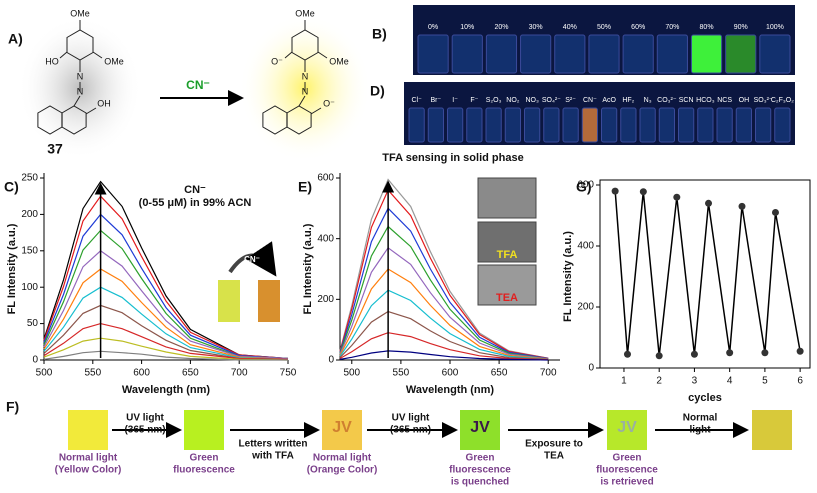 The image size is (817, 493). I want to click on plot-frame, so click(705, 274).